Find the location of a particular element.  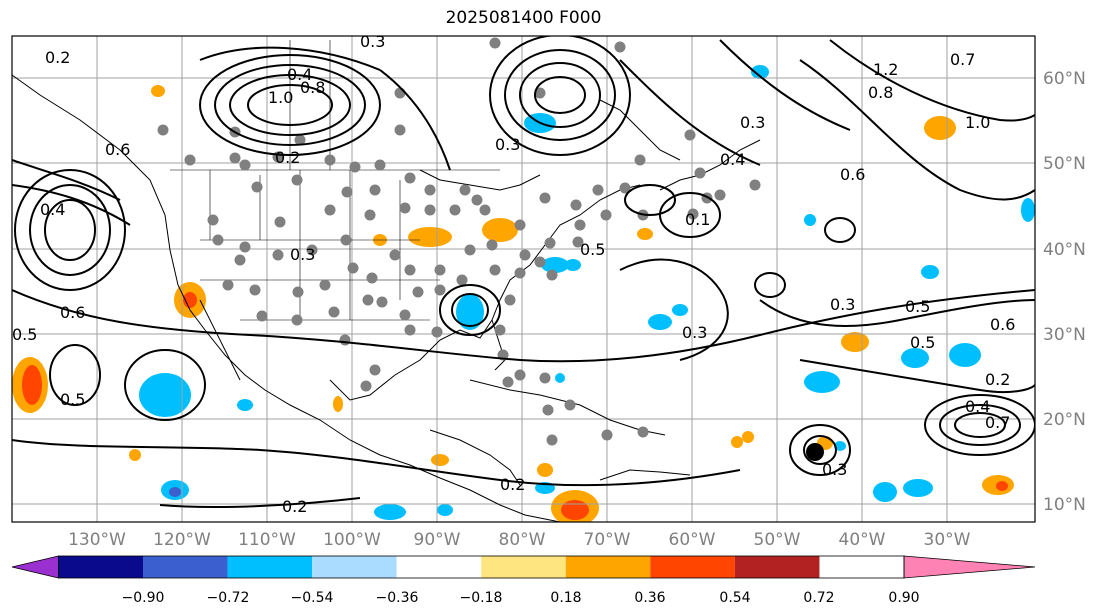

lon-label: 40°W is located at coordinates (862, 540).